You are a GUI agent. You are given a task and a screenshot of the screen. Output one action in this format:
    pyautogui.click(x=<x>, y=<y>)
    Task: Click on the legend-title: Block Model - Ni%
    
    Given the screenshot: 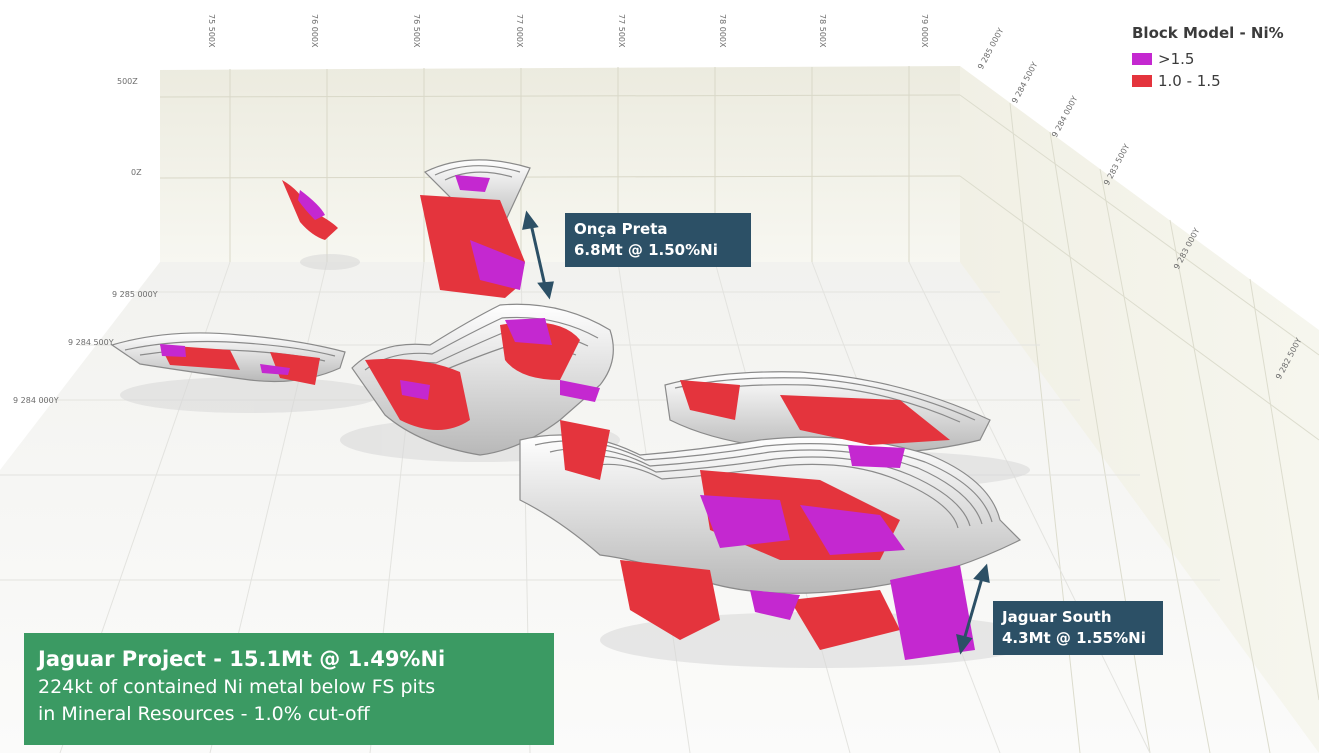 What is the action you would take?
    pyautogui.click(x=1208, y=33)
    